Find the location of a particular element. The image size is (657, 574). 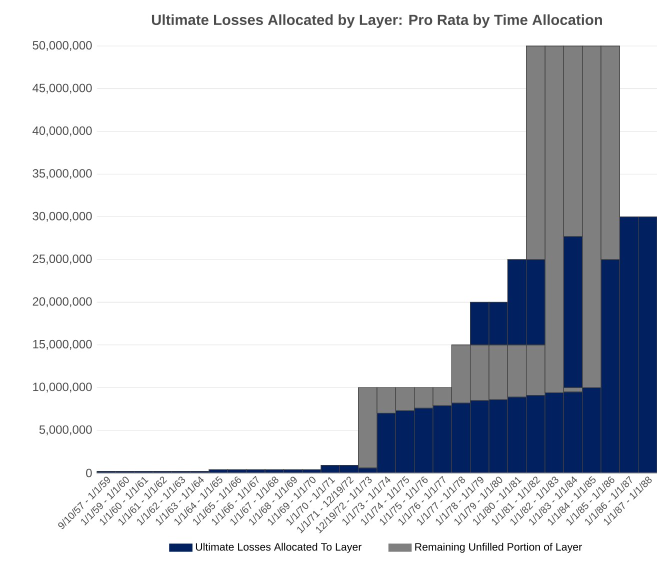

legend-label: Ultimate Losses Allocated To Layer is located at coordinates (279, 547).